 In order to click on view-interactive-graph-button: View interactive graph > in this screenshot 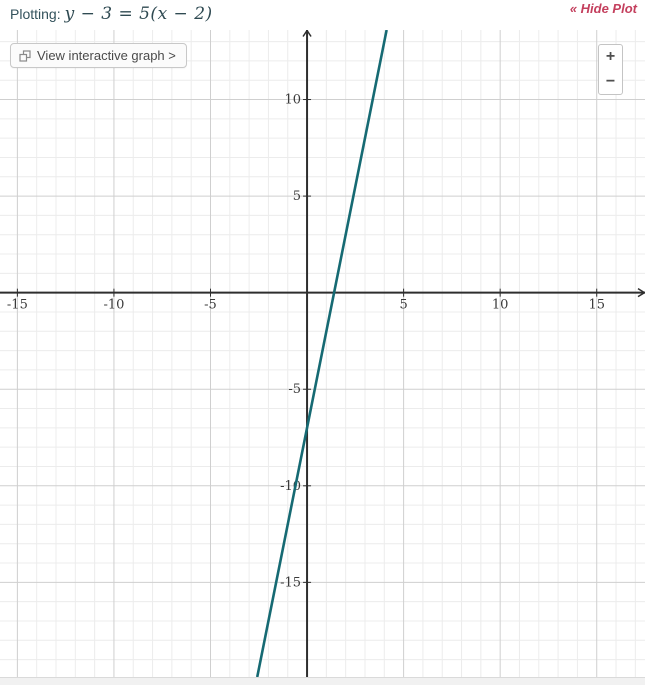, I will do `click(98, 55)`.